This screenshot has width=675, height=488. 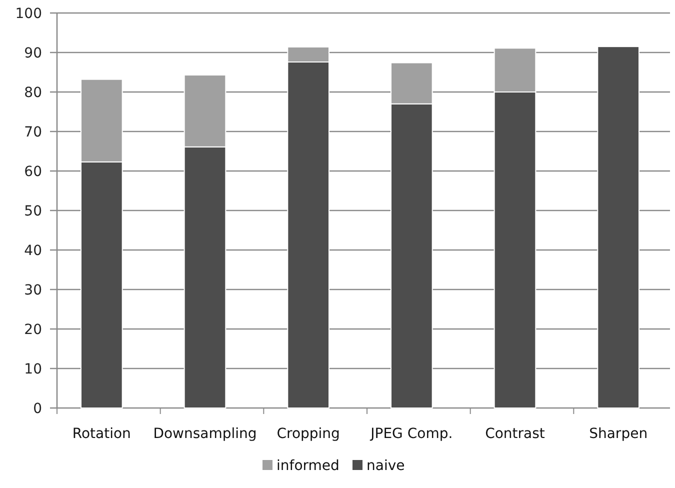 I want to click on legend-label: naive, so click(x=385, y=466).